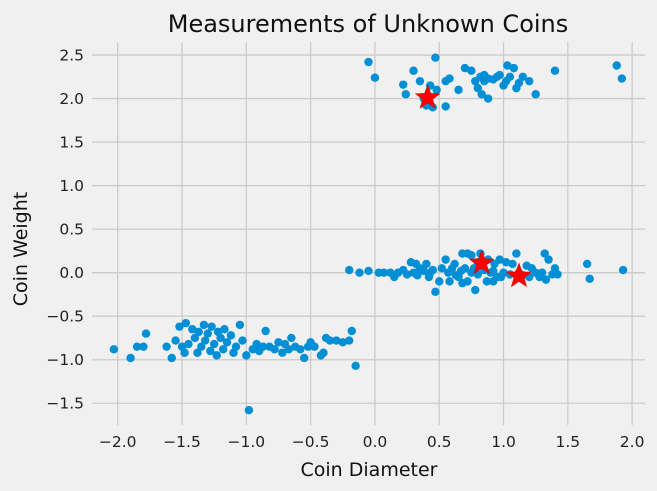 The height and width of the screenshot is (491, 657). I want to click on y-tick-label: 0.5, so click(71, 230).